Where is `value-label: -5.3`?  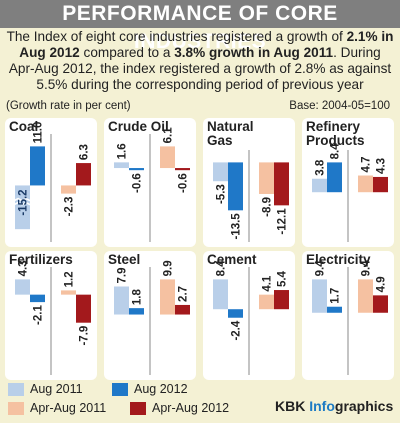 value-label: -5.3 is located at coordinates (222, 194).